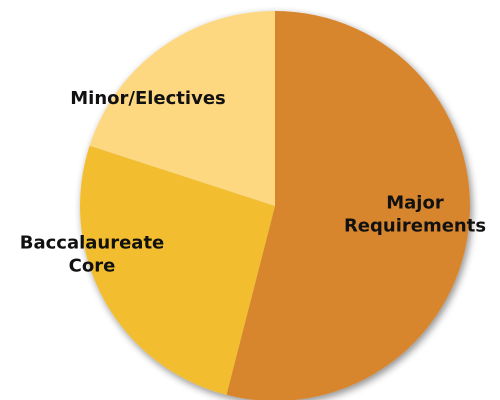 The height and width of the screenshot is (400, 500). I want to click on slice-label-0: Major Requirements, so click(415, 215).